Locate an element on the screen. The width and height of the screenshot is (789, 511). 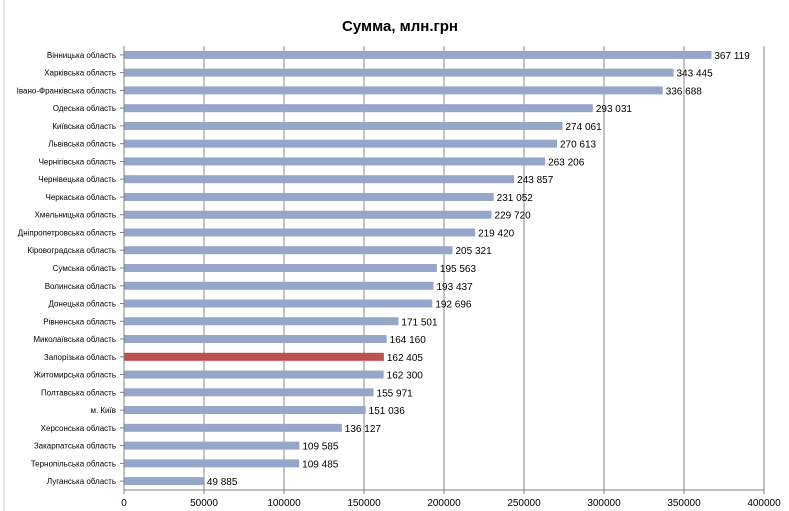
value-label: 270 613 is located at coordinates (578, 145).